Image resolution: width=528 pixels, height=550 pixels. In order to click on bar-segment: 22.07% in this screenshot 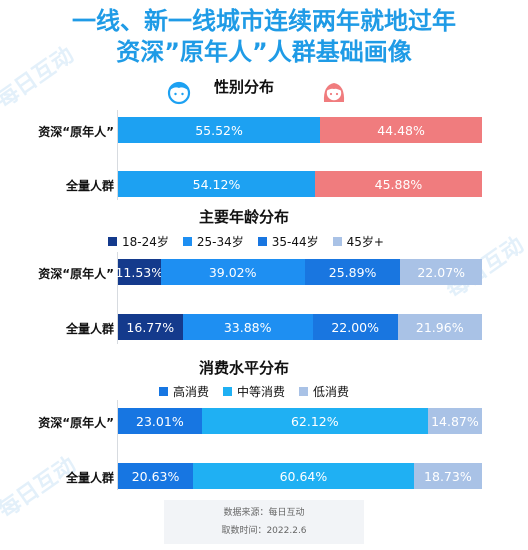, I will do `click(441, 272)`.